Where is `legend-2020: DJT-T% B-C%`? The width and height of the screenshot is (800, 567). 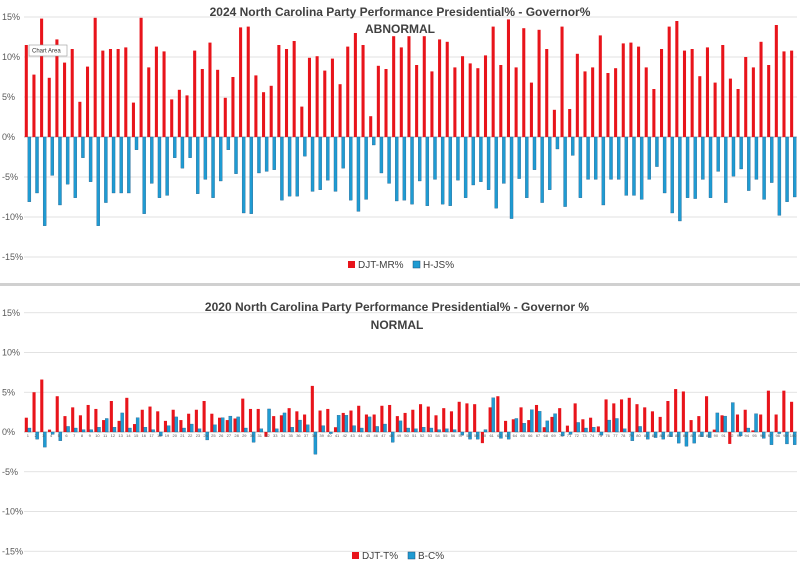
legend-2020: DJT-T% B-C% is located at coordinates (398, 556).